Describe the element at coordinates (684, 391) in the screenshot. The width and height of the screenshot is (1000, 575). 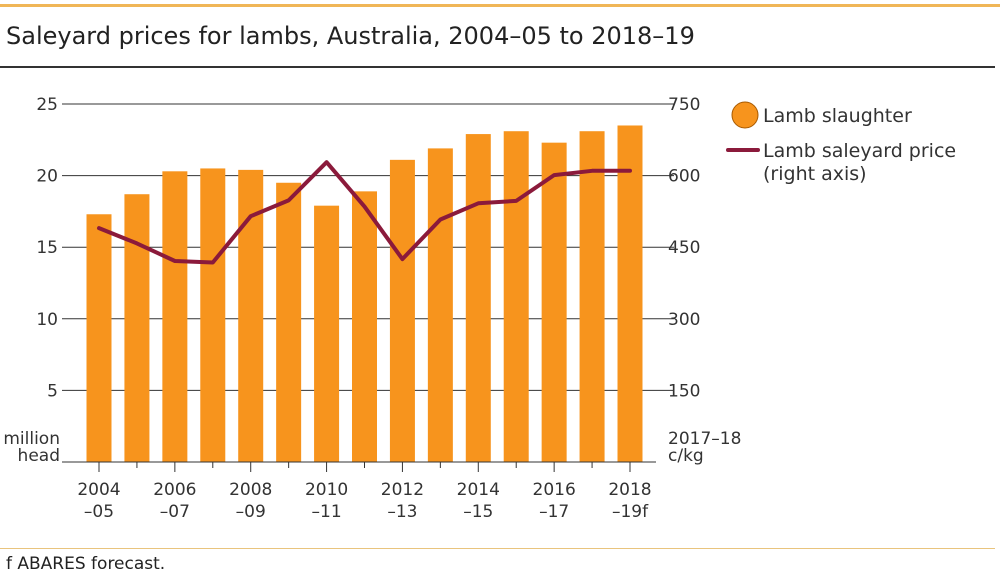
I see `right-tick-label: 150` at that location.